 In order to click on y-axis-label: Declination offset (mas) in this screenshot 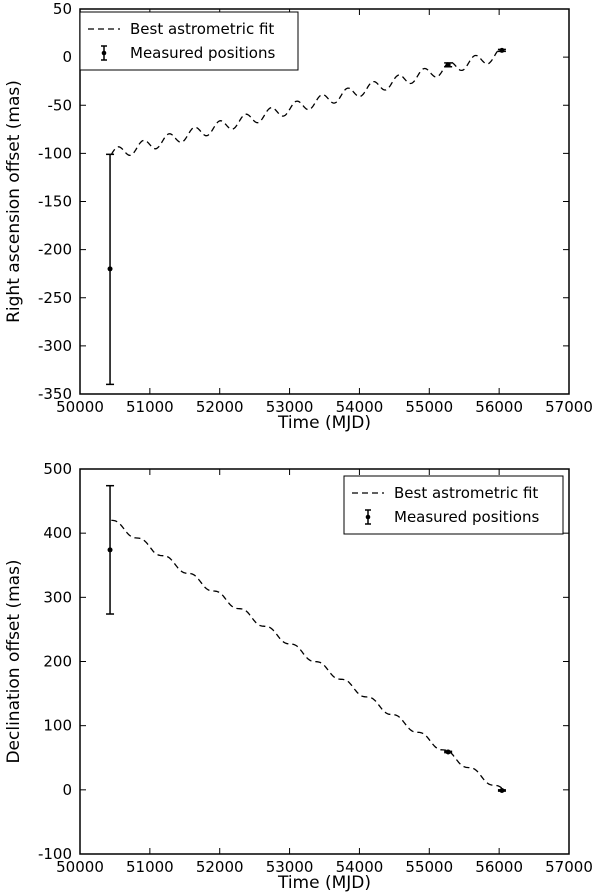, I will do `click(14, 661)`.